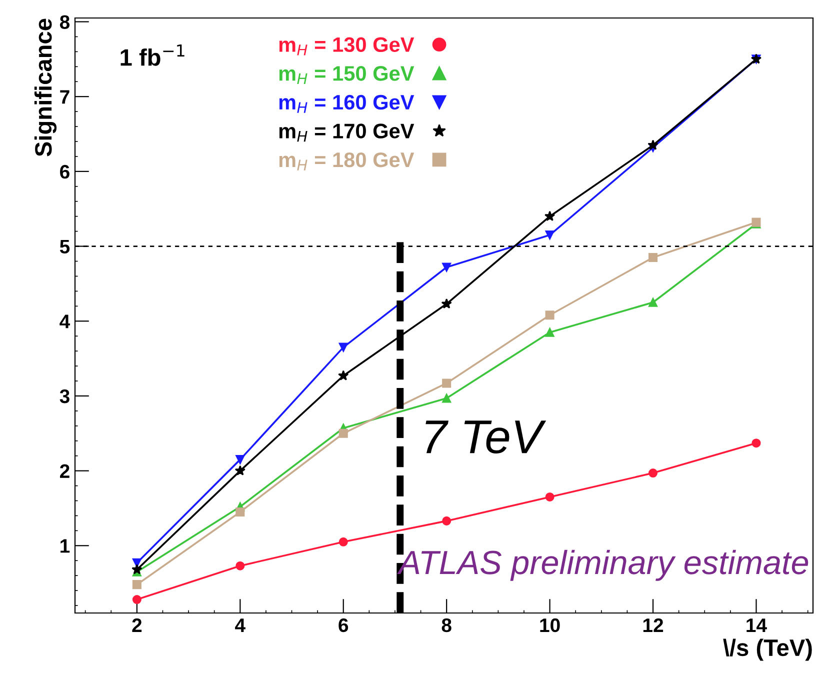  I want to click on x-tick-label: 6, so click(343, 625).